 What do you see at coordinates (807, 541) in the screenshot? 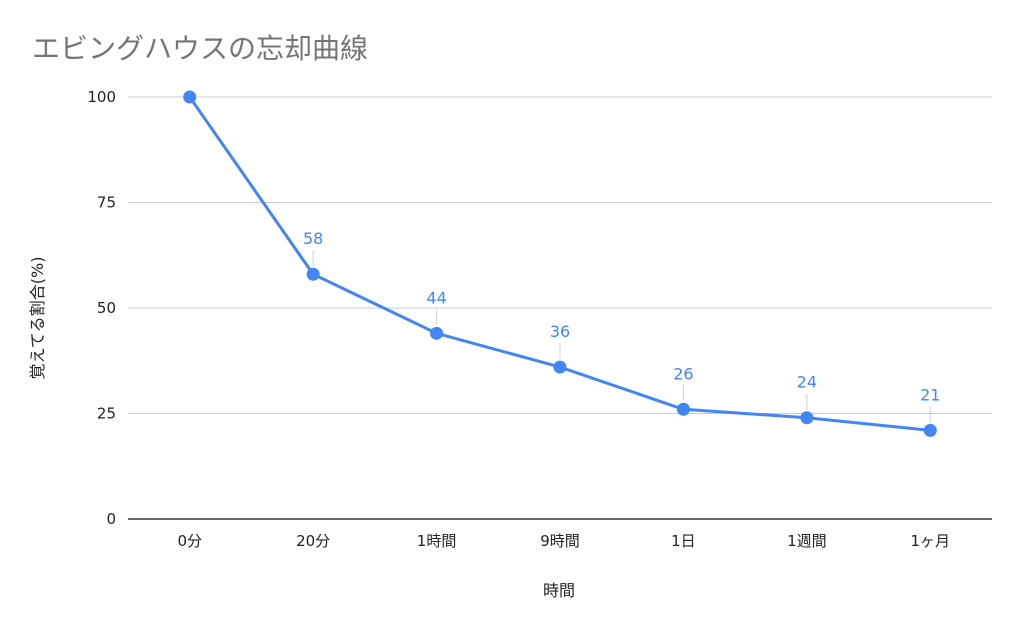
I see `x-tick-label: 1週間` at bounding box center [807, 541].